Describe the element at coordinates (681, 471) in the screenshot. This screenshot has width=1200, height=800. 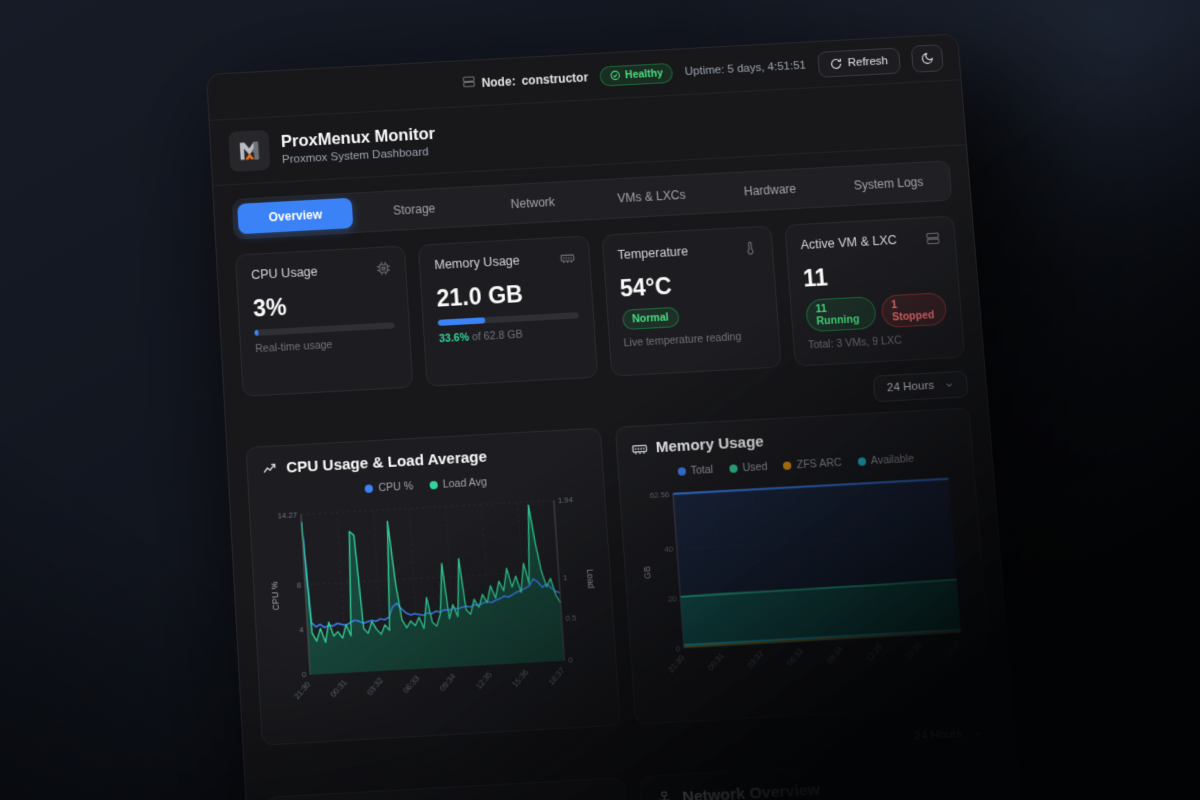
I see `legend-dot-total` at that location.